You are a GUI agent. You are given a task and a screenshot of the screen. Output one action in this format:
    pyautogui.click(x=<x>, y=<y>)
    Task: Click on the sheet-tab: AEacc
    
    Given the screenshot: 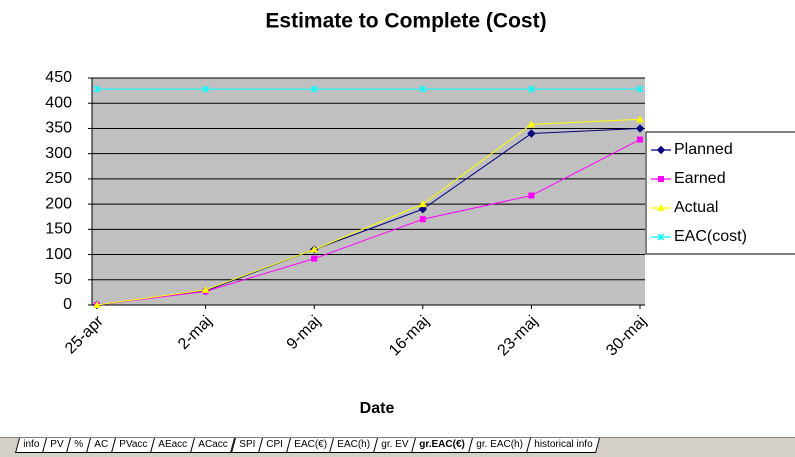 What is the action you would take?
    pyautogui.click(x=173, y=445)
    